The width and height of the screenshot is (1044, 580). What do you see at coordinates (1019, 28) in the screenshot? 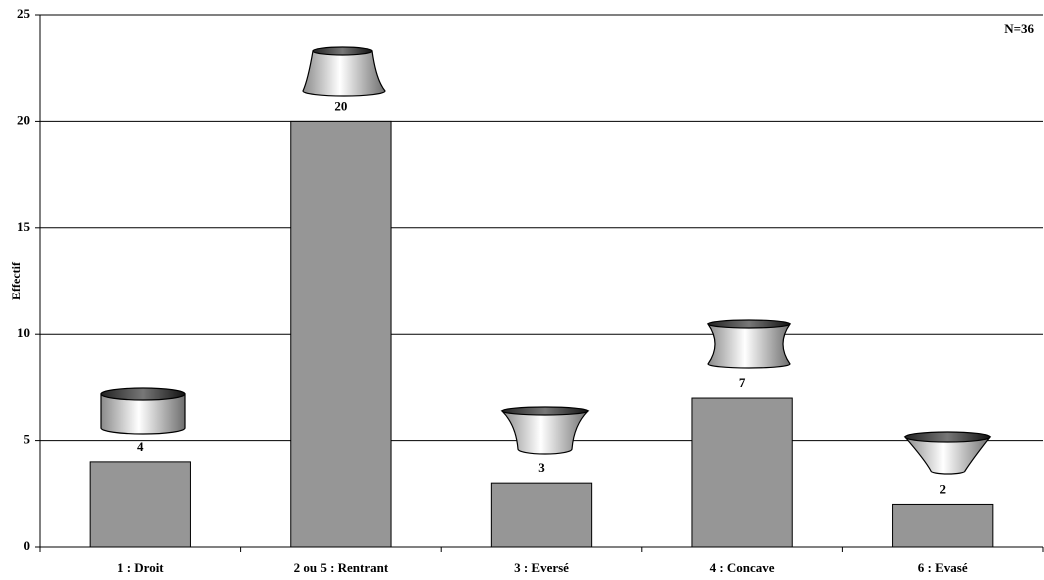
I see `annotation: N=36` at bounding box center [1019, 28].